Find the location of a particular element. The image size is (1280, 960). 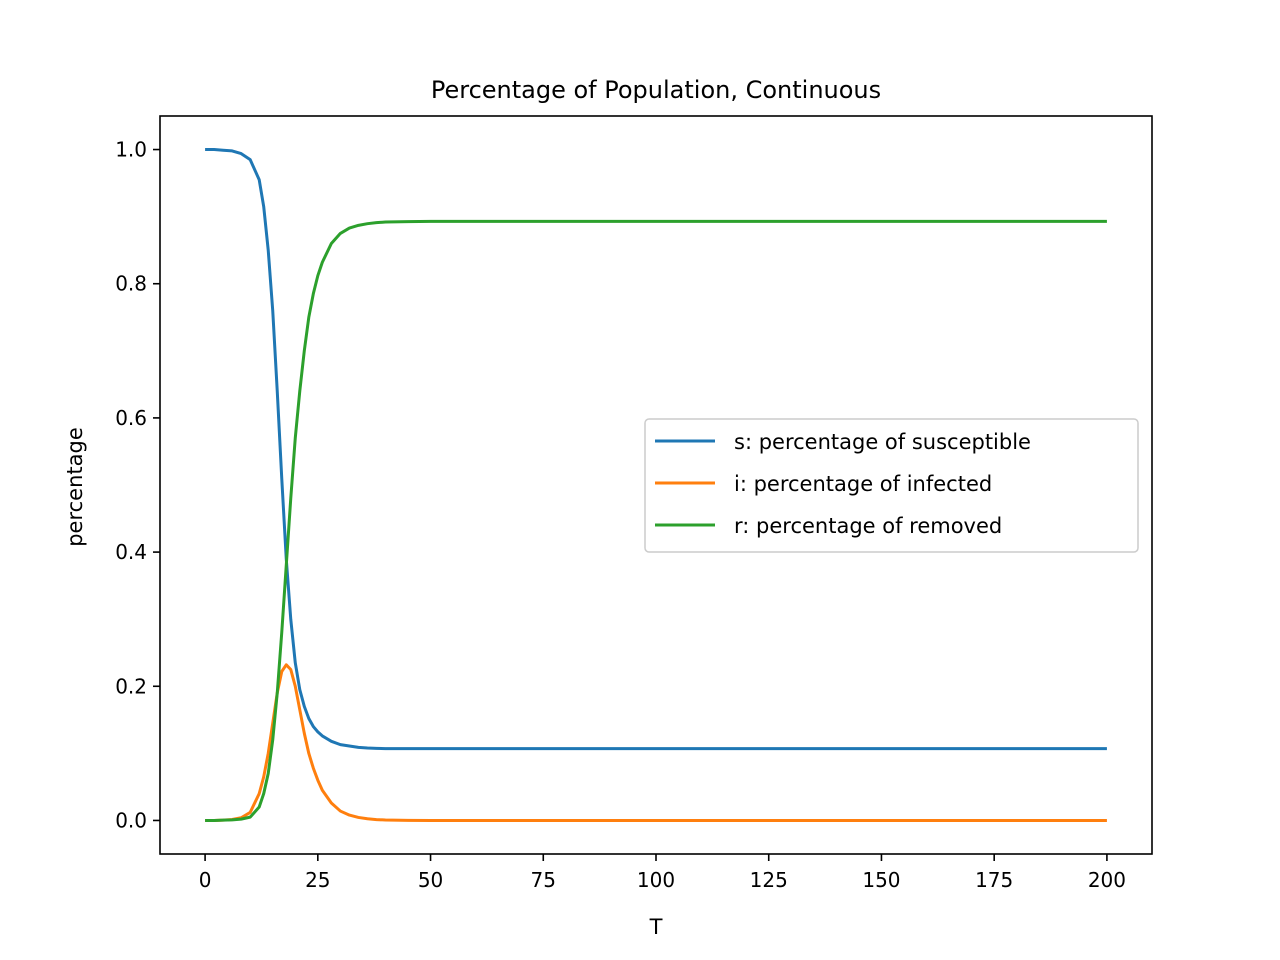

legend-box is located at coordinates (891, 485).